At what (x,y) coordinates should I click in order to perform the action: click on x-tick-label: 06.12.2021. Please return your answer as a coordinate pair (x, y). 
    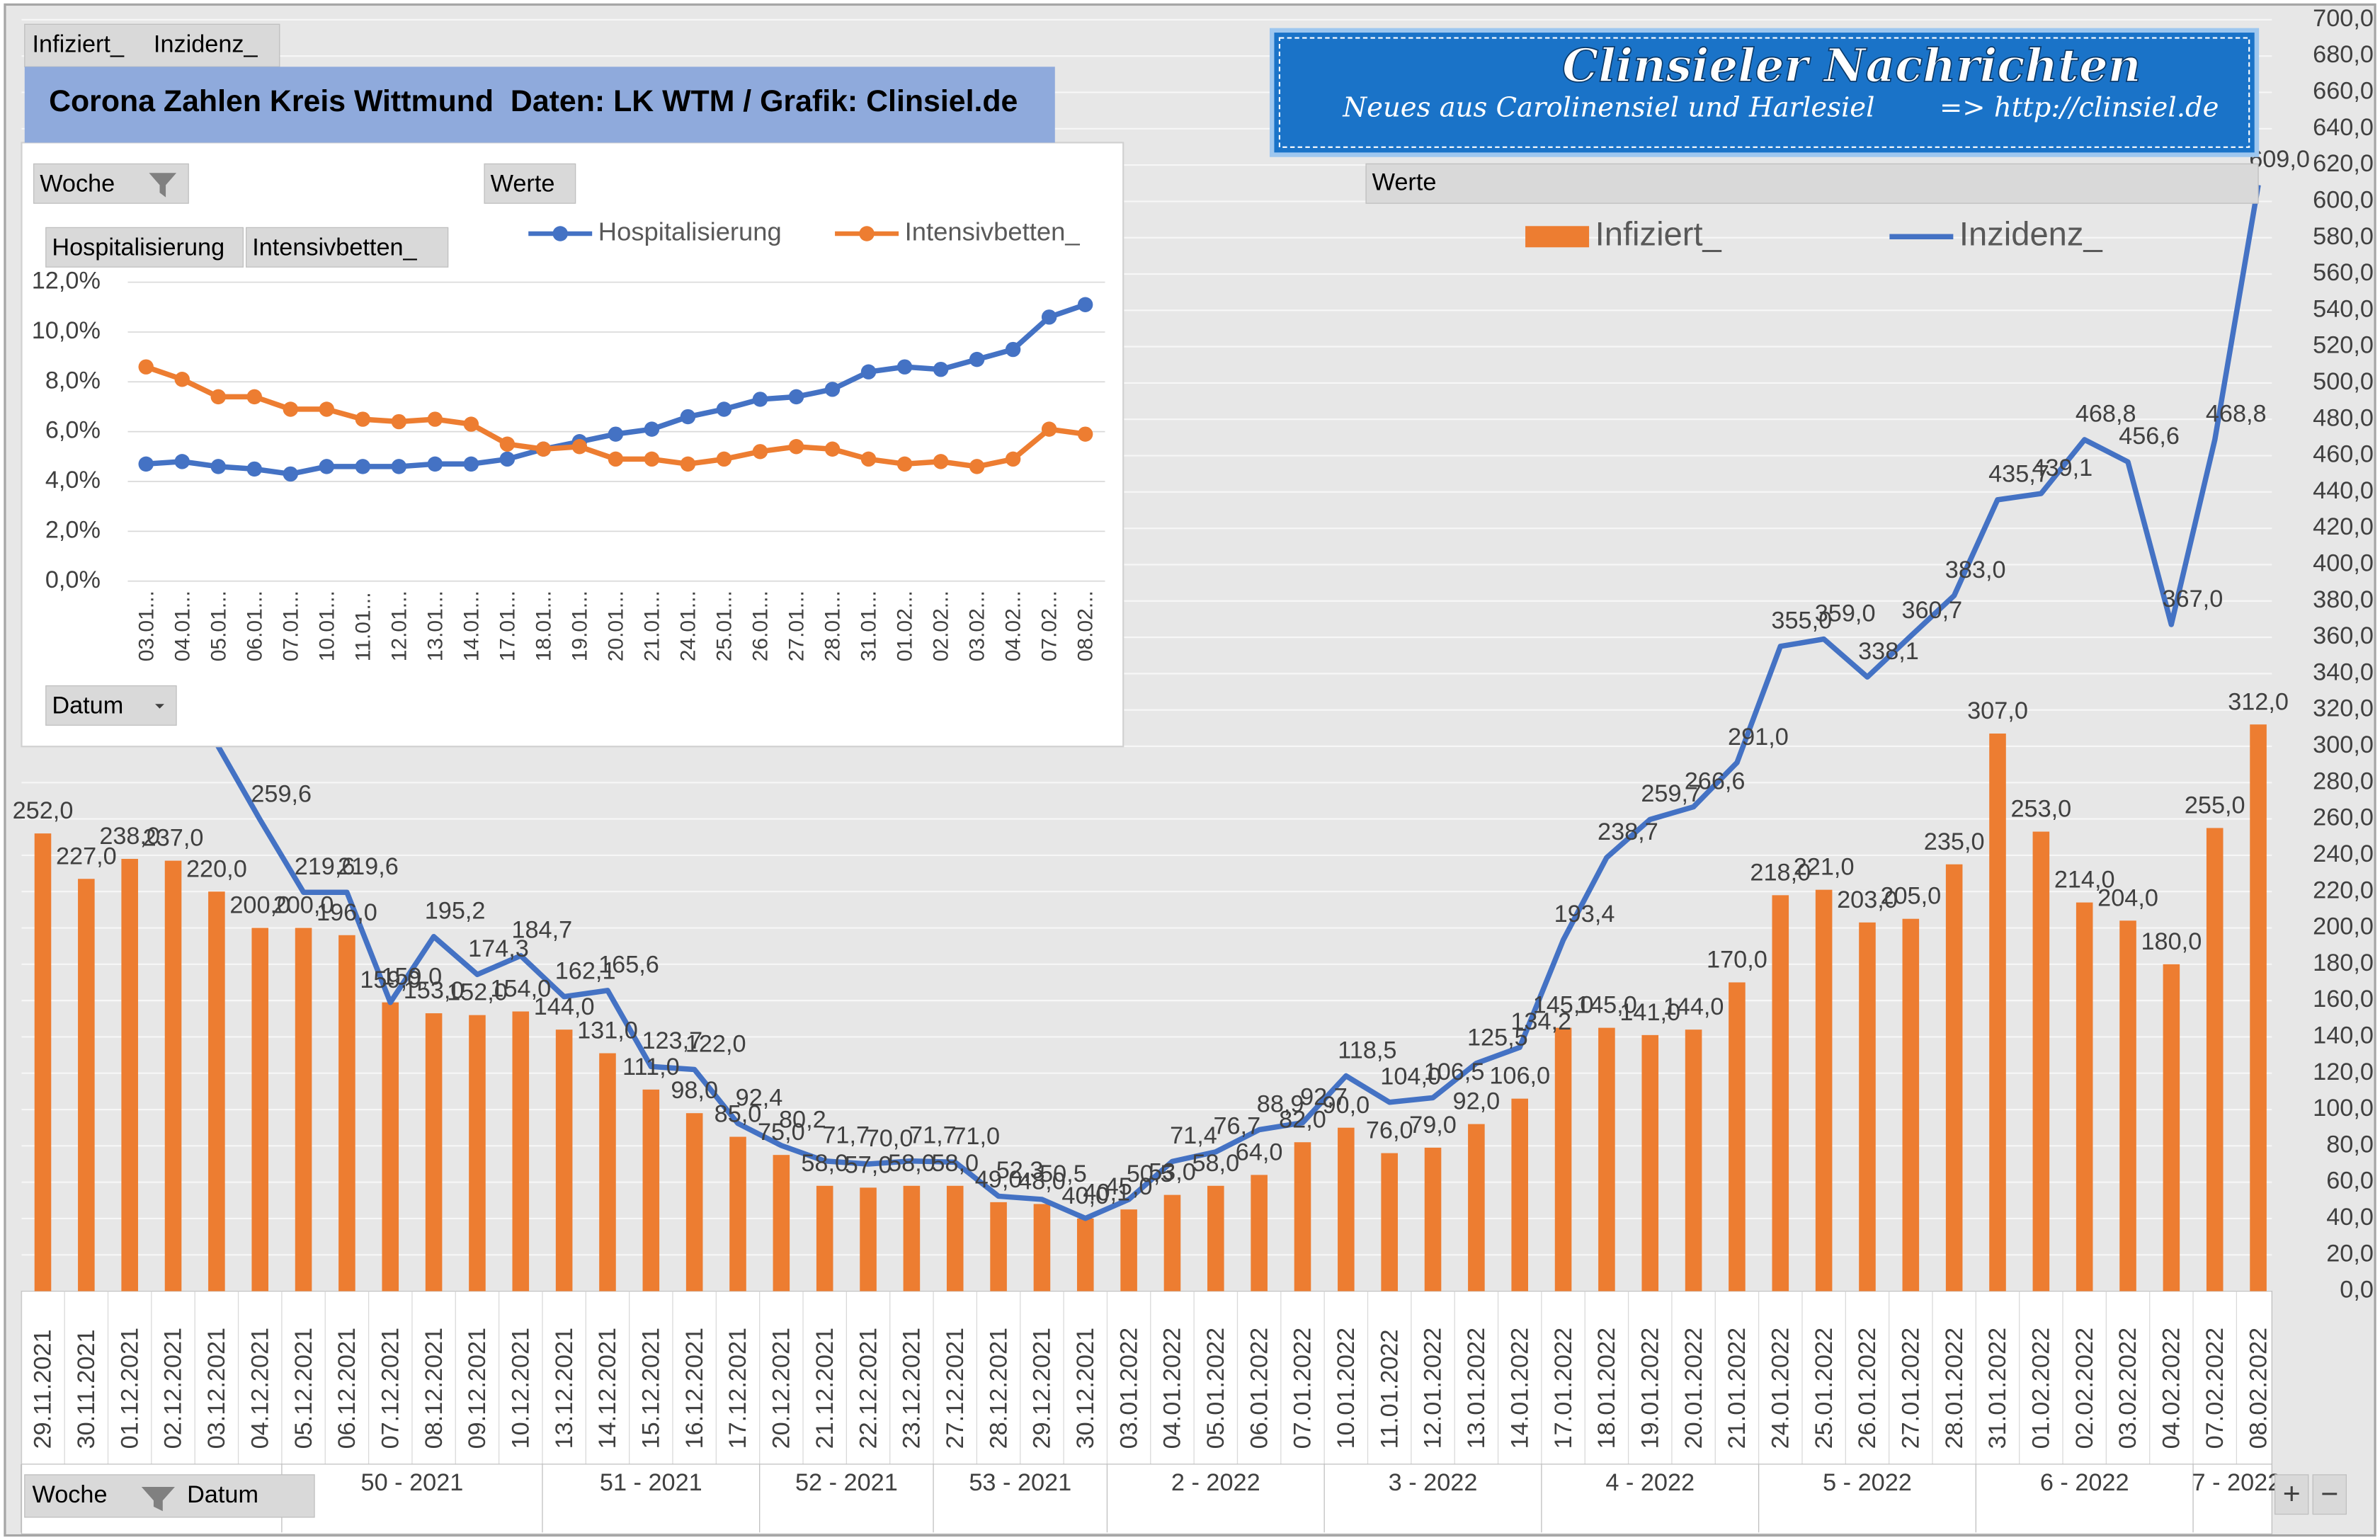
    Looking at the image, I should click on (347, 1389).